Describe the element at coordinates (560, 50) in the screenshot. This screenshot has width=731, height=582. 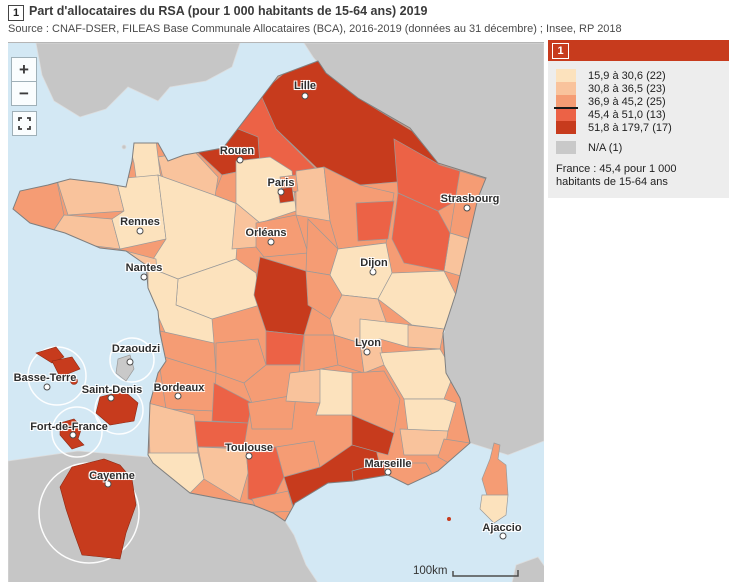
I see `legend-number: 1` at that location.